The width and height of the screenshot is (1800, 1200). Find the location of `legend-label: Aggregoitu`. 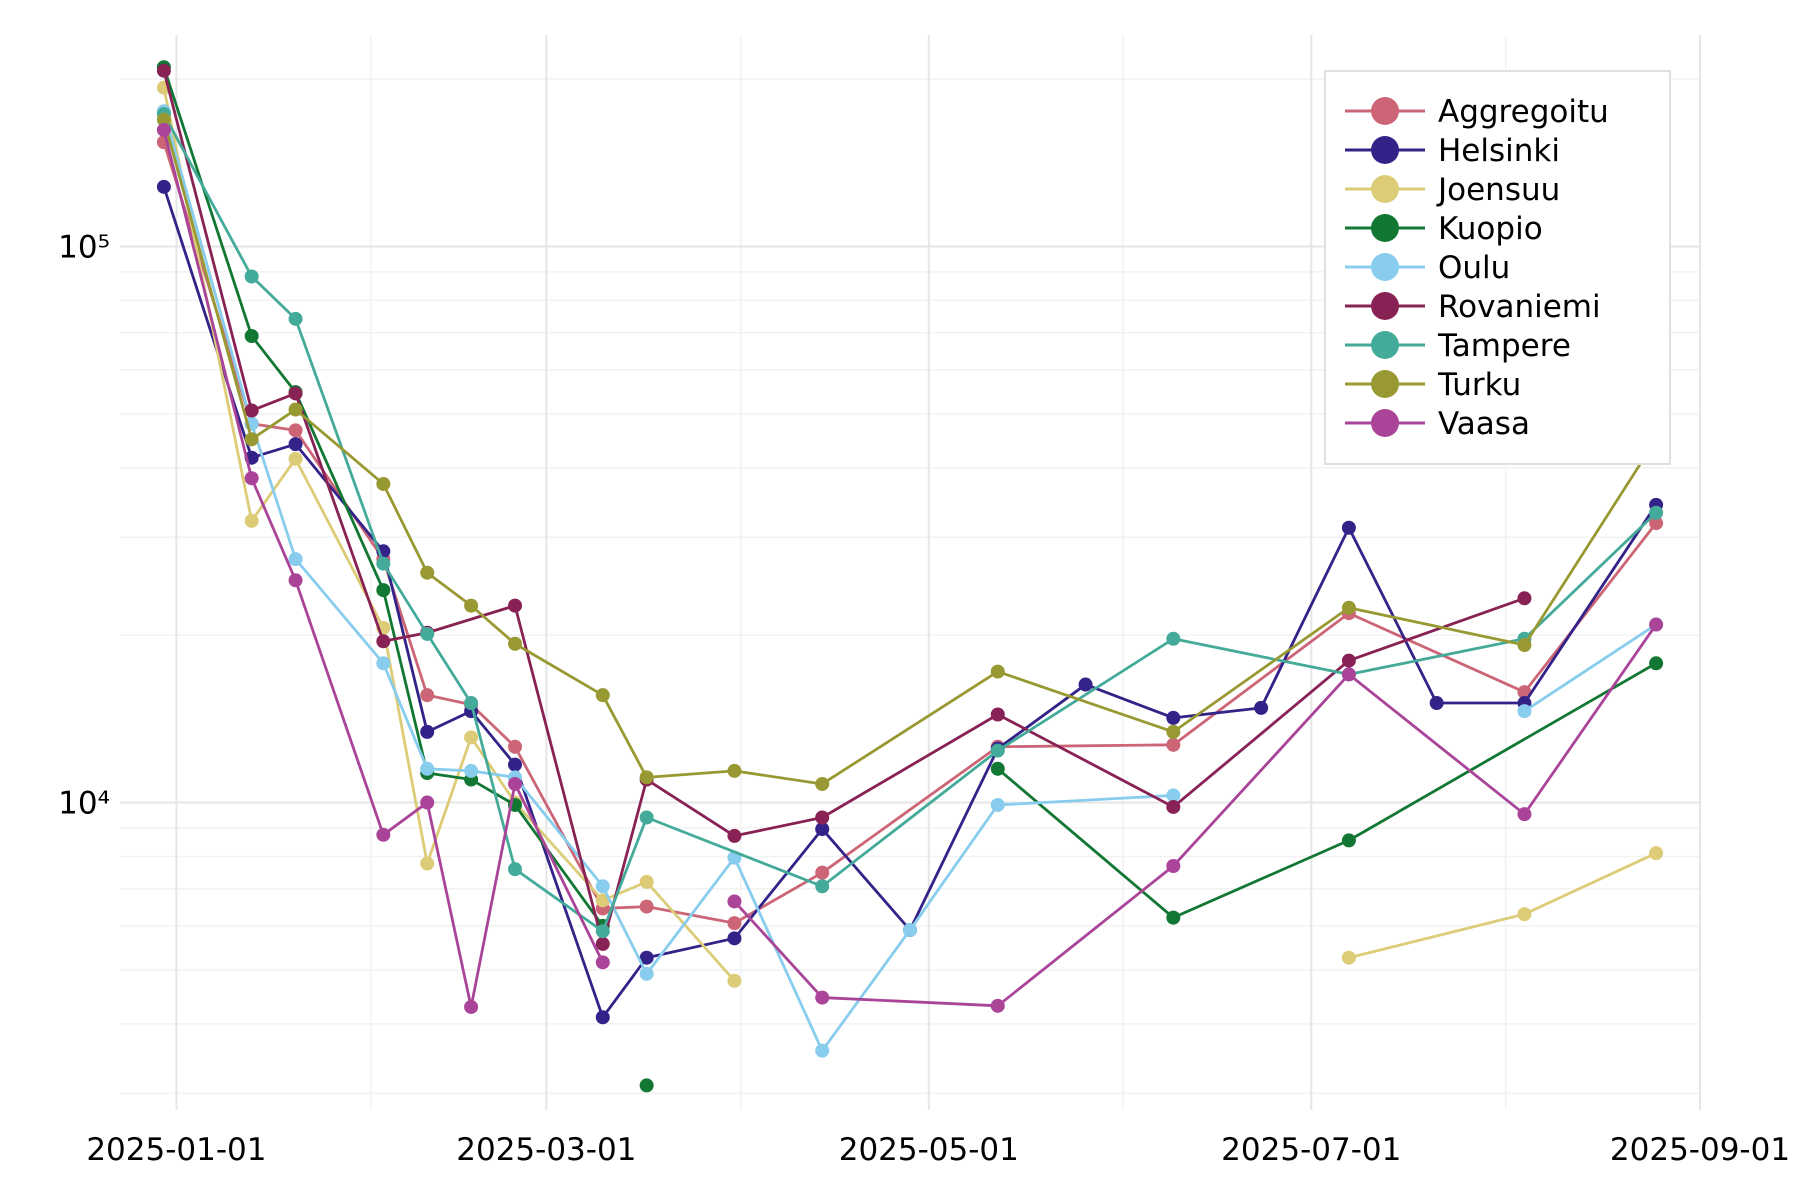

legend-label: Aggregoitu is located at coordinates (1523, 112).